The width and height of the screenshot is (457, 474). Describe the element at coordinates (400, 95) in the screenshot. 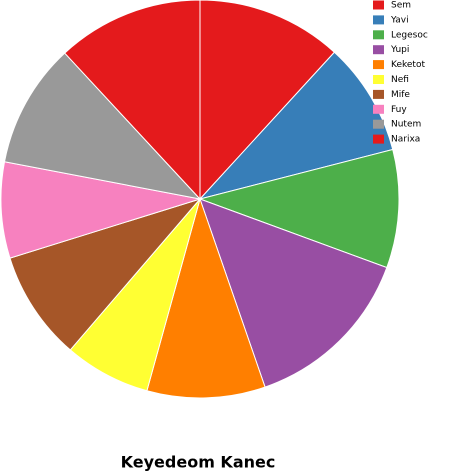

I see `legend-label: Mife` at that location.